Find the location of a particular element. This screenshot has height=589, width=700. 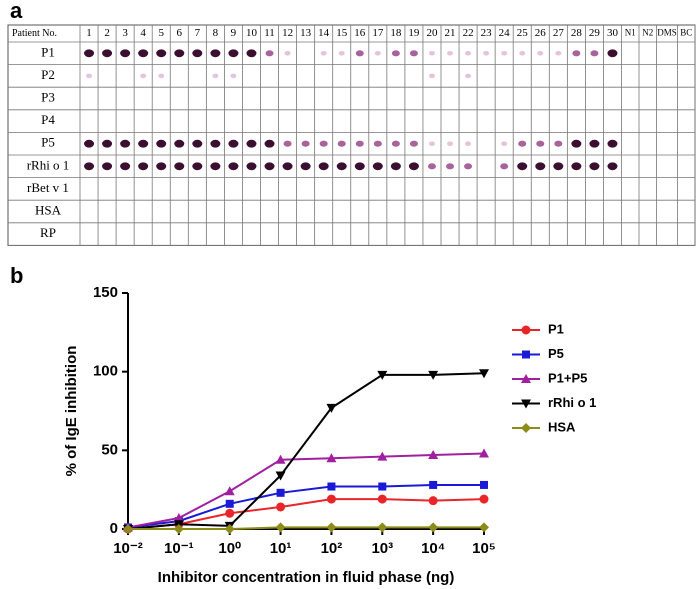

column-label: 25 is located at coordinates (523, 33).